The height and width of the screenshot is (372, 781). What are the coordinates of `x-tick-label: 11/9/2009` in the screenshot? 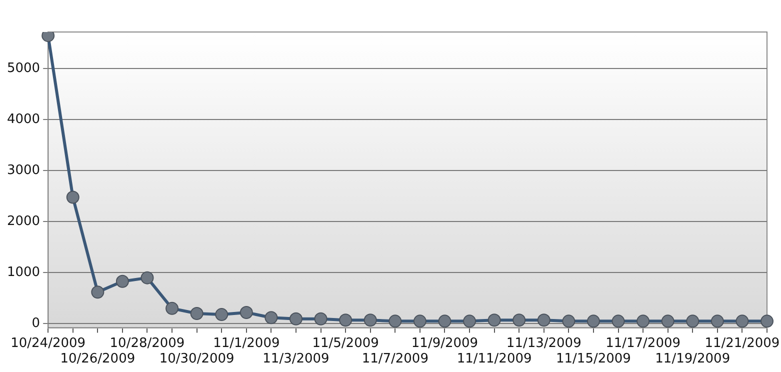 It's located at (444, 343).